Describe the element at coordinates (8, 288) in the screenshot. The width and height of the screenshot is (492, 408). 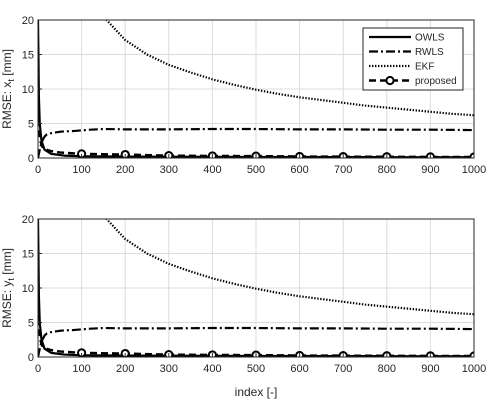
I see `y-axis-label: RMSE: yt [mm]` at that location.